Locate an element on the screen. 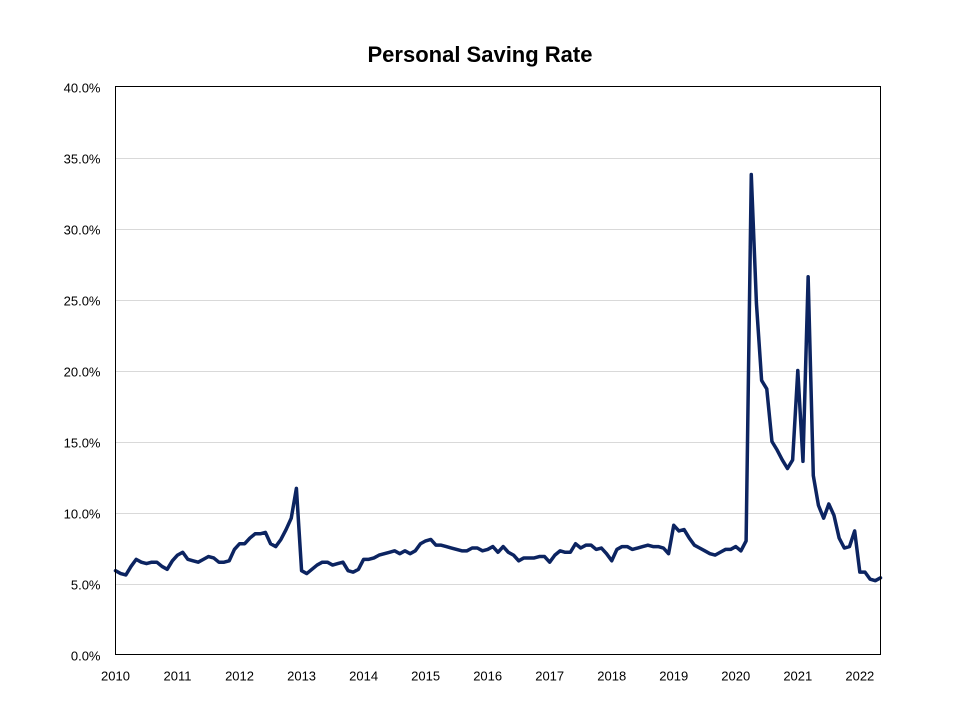  x-tick-label: 2010 is located at coordinates (115, 676).